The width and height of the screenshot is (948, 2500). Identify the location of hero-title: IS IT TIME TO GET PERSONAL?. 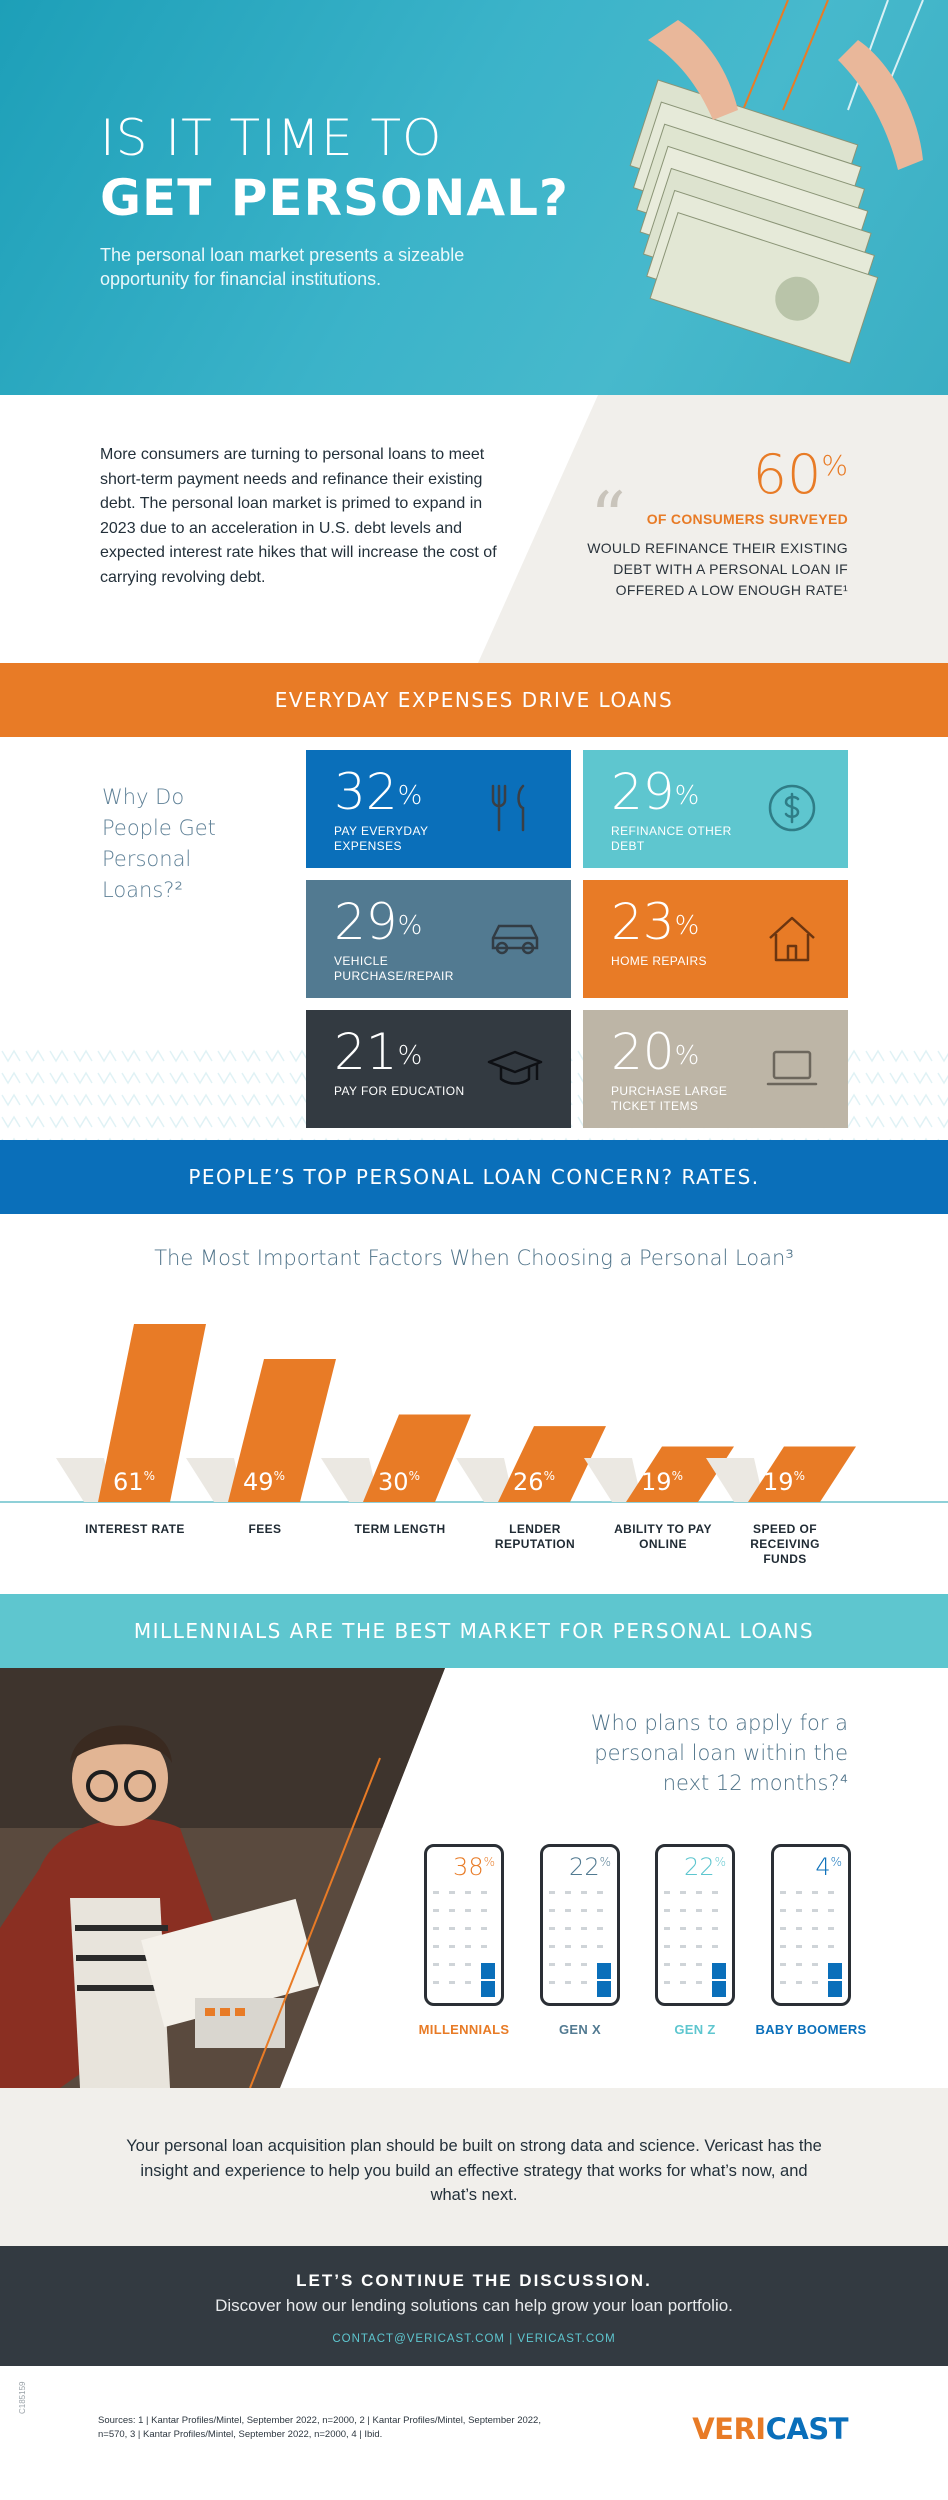
(334, 168).